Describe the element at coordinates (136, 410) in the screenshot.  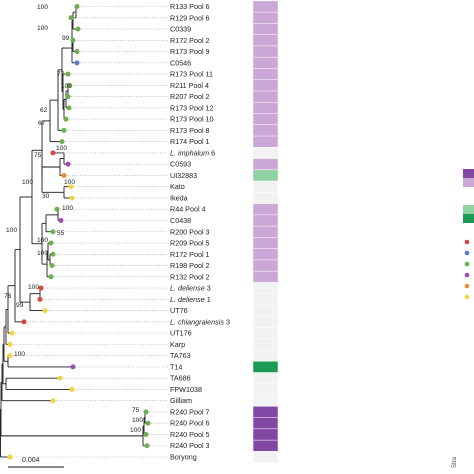
I see `bootstrap-value: 75` at that location.